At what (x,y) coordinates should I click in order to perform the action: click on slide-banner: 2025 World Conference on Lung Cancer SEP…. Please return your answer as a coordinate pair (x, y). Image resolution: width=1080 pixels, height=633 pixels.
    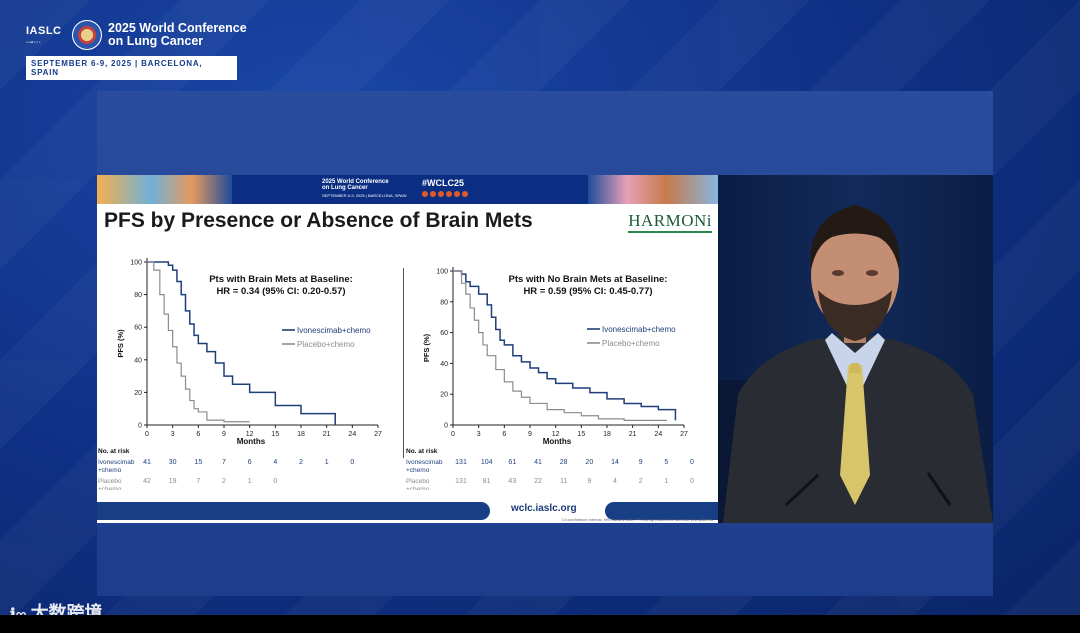
    Looking at the image, I should click on (407, 189).